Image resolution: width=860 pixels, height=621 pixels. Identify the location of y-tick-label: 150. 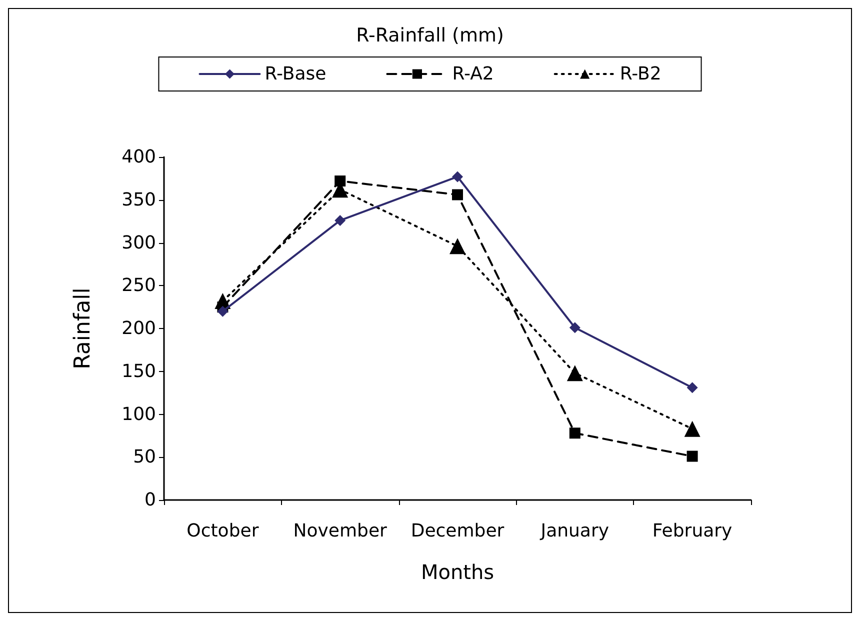
(139, 371).